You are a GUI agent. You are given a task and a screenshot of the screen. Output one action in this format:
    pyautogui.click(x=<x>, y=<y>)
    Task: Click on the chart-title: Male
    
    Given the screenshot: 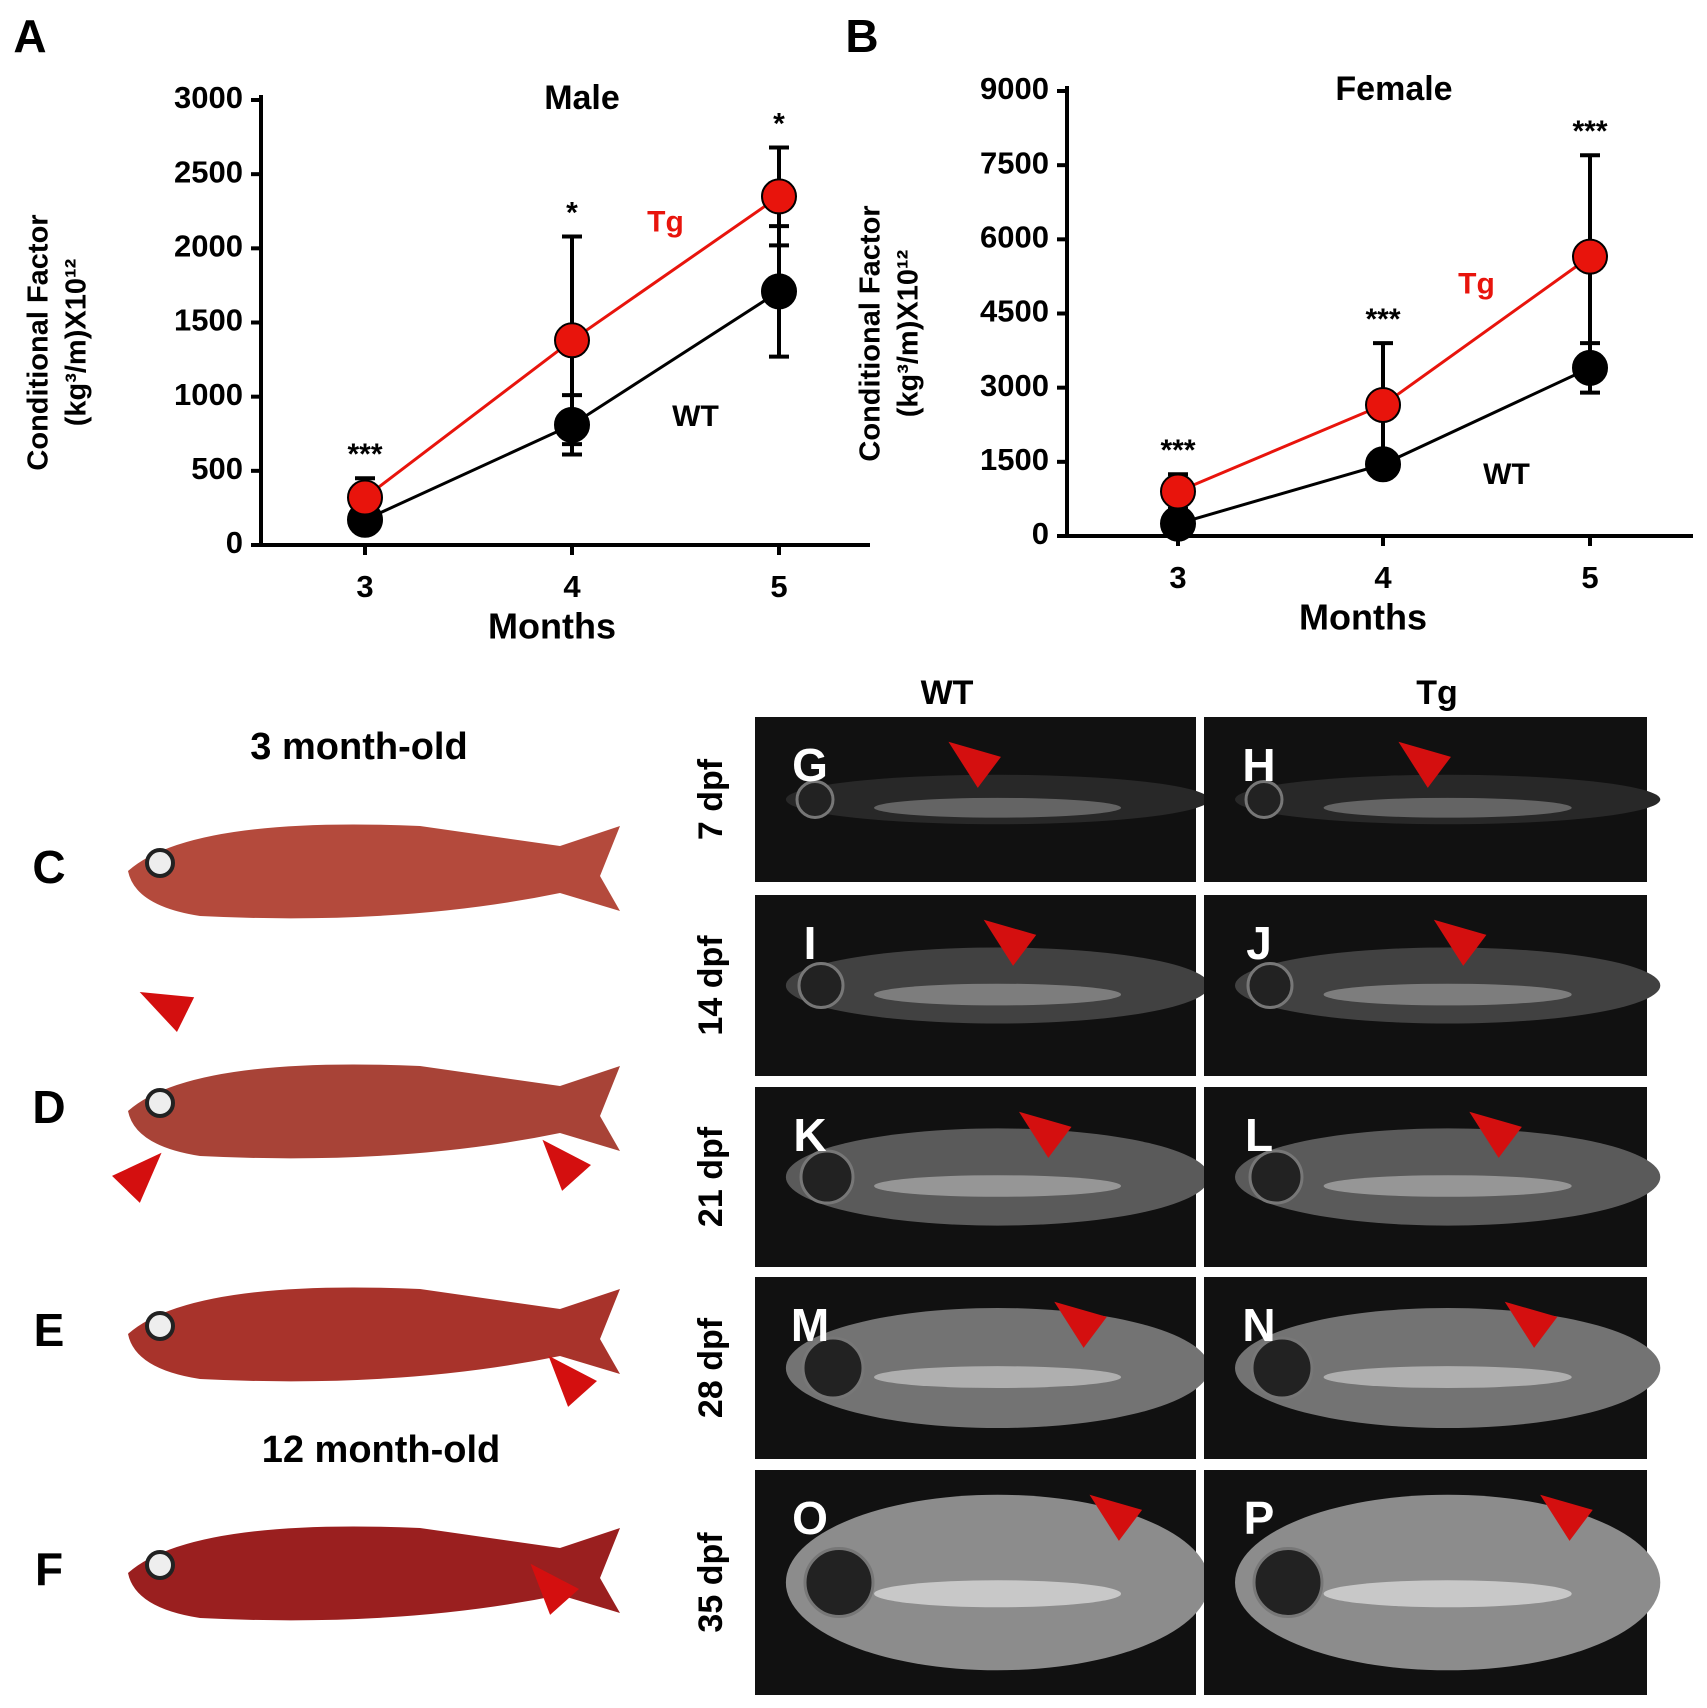 What is the action you would take?
    pyautogui.click(x=582, y=98)
    